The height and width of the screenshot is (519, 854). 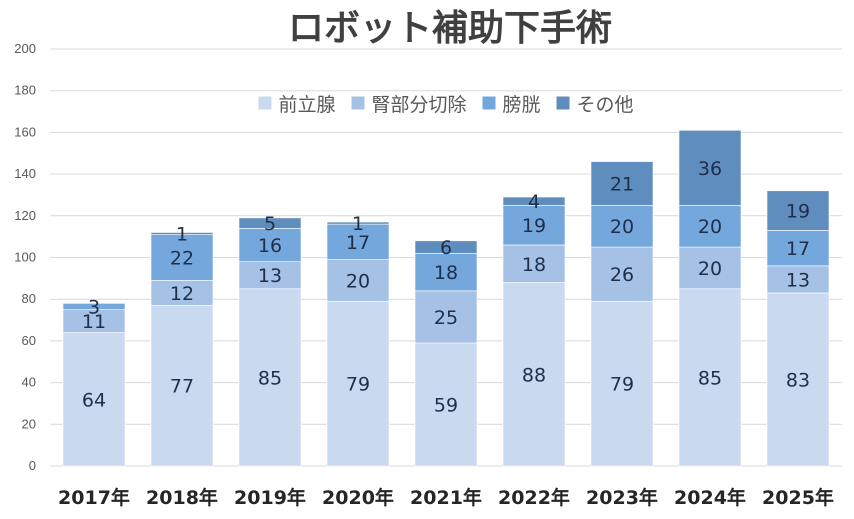 I want to click on data-label: 3, so click(x=94, y=307).